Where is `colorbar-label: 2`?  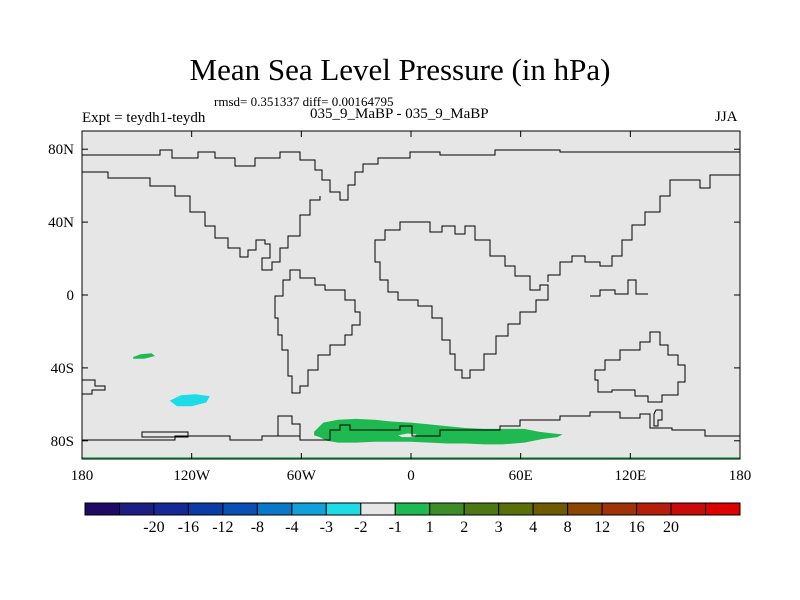 colorbar-label: 2 is located at coordinates (464, 527).